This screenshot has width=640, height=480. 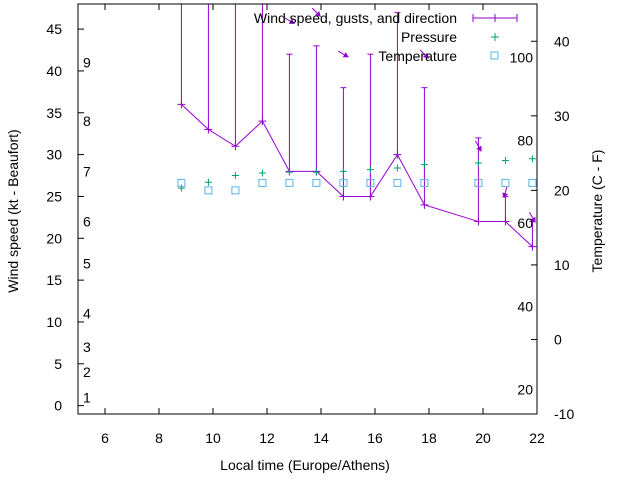 I want to click on y2-tick-label: 40, so click(x=562, y=41).